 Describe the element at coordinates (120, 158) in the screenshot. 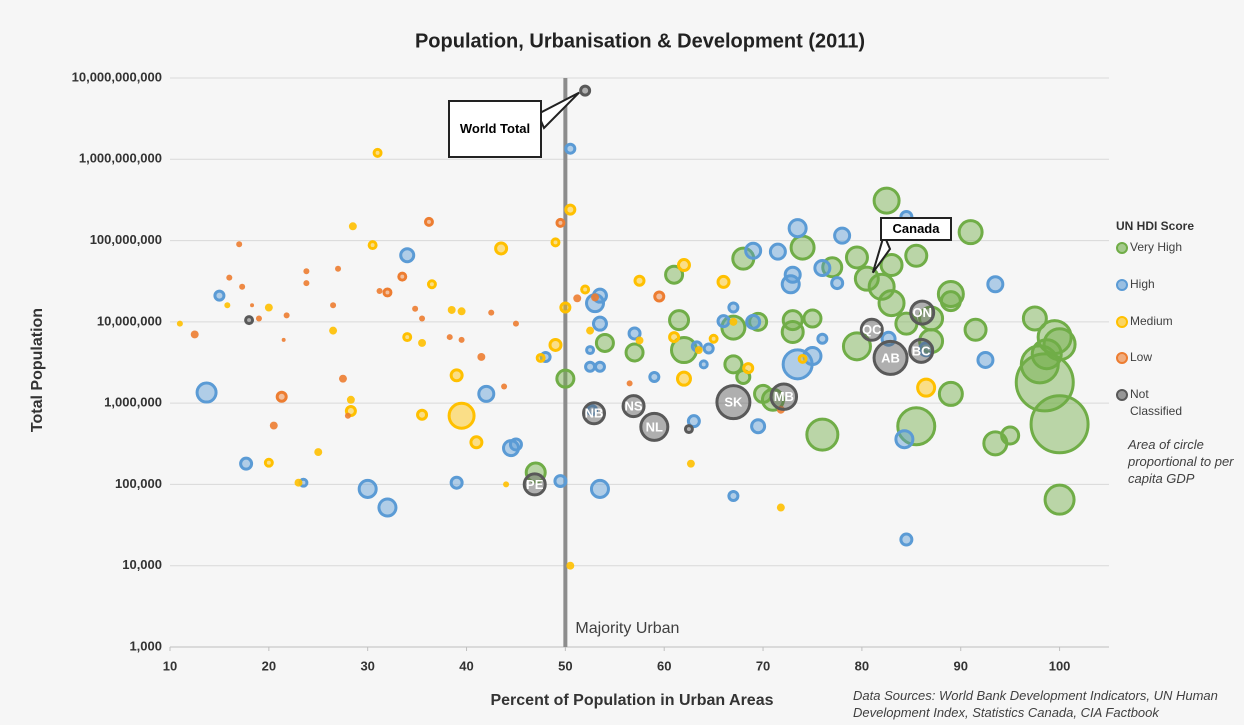

I see `y-tick-label: 1,000,000,000` at that location.